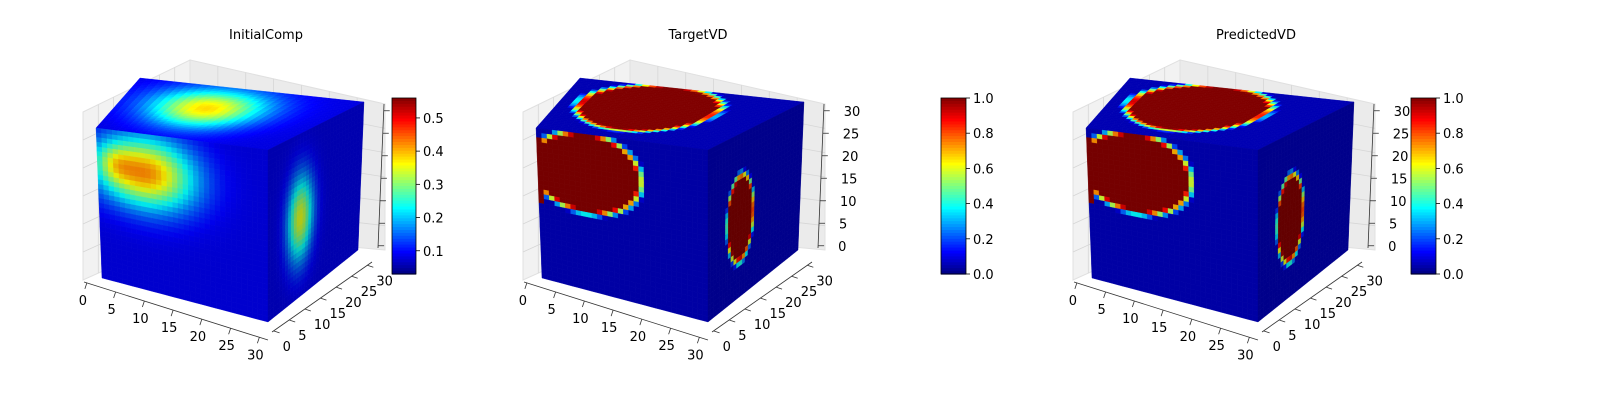 The height and width of the screenshot is (400, 1600). Describe the element at coordinates (322, 325) in the screenshot. I see `y-tick-label: 10` at that location.